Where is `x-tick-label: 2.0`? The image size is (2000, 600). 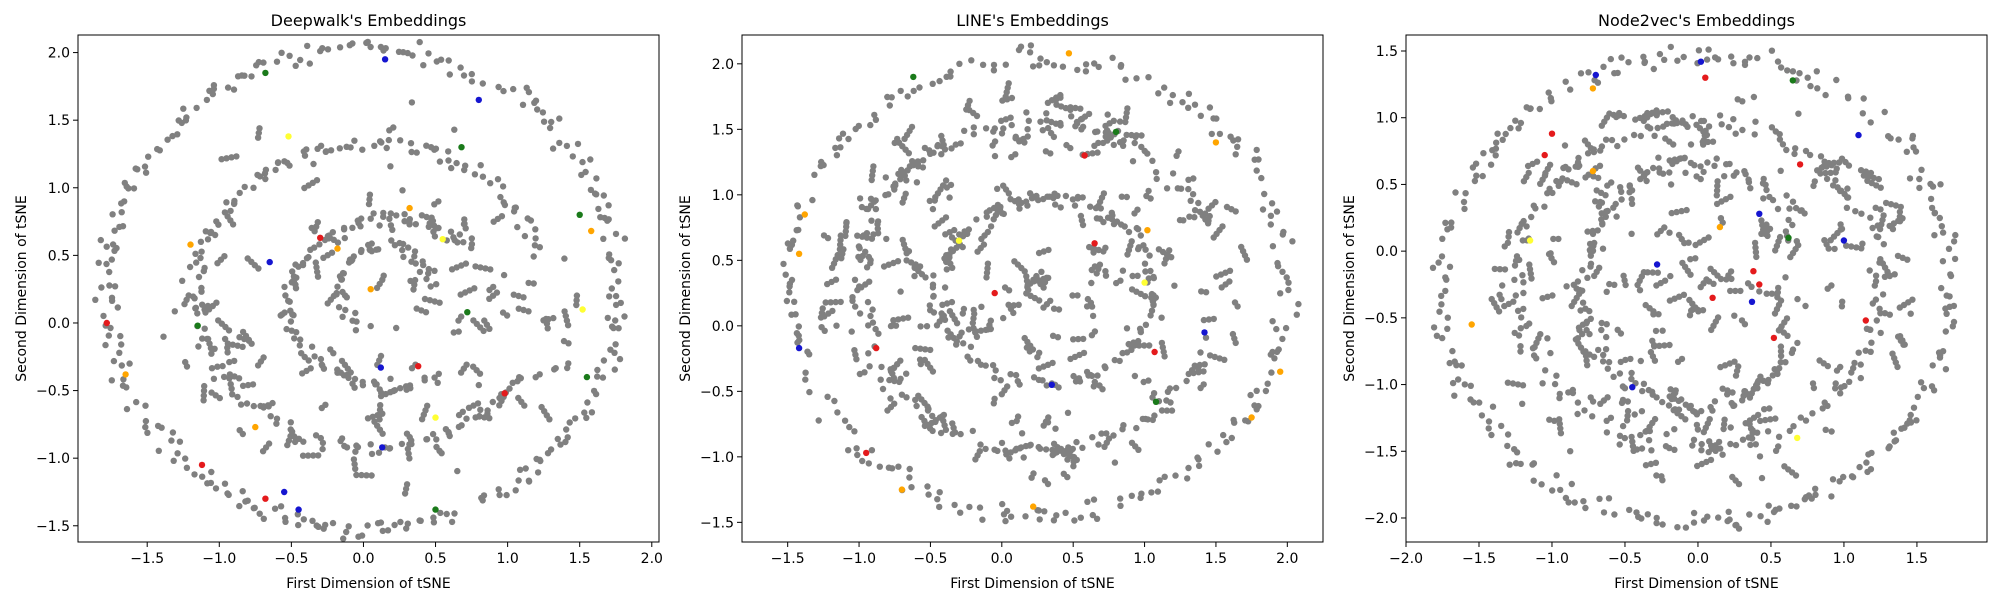
x-tick-label: 2.0 is located at coordinates (1287, 559).